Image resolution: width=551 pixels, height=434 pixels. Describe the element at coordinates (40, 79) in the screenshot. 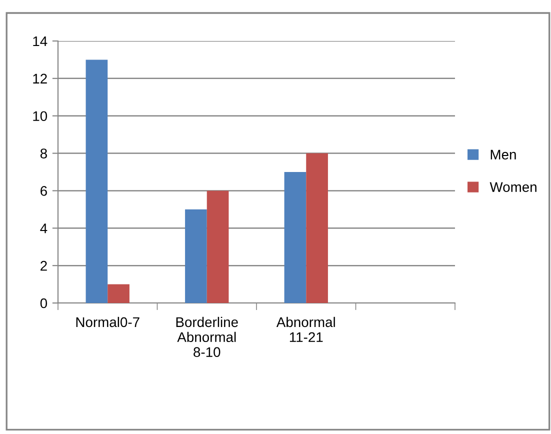

I see `y-tick-label: 12` at that location.